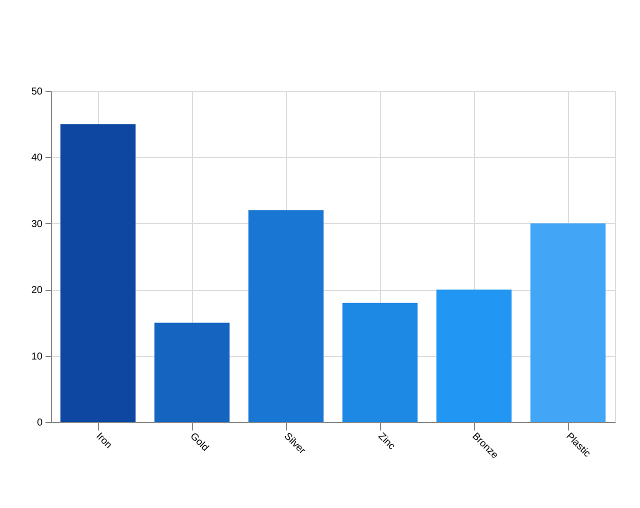  I want to click on y-tick-label: 20, so click(37, 290).